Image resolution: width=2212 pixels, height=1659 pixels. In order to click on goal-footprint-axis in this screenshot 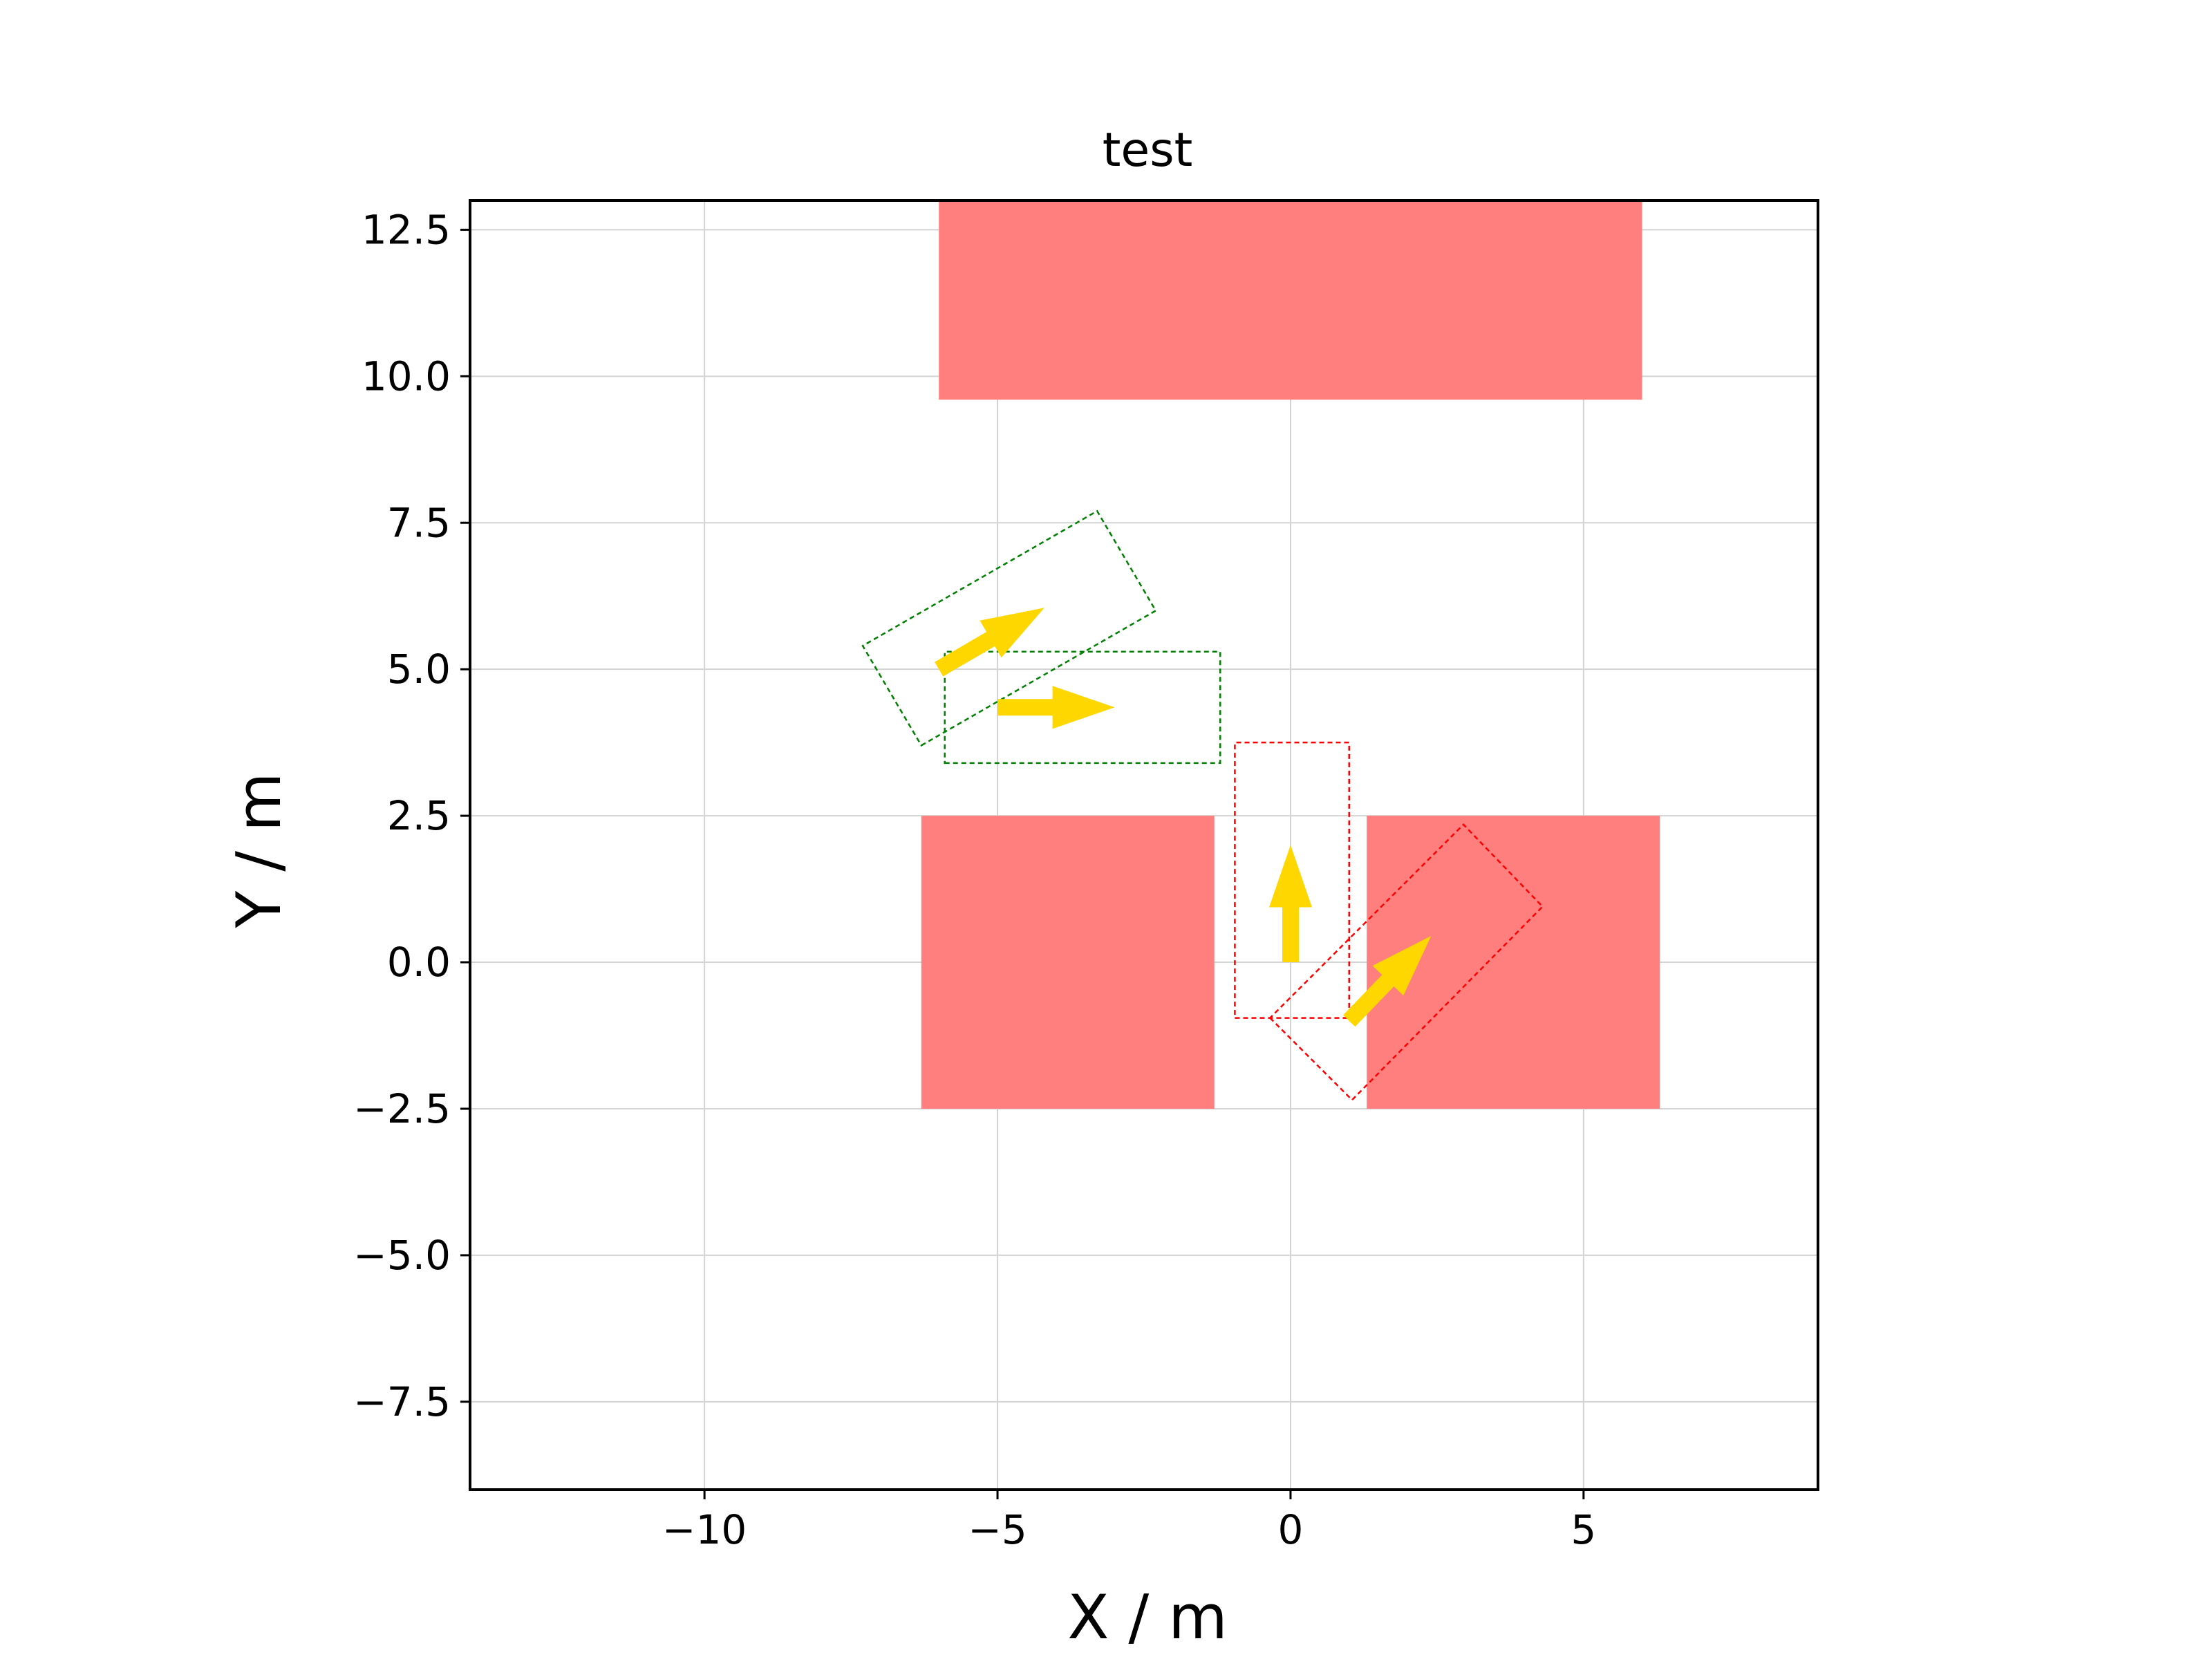, I will do `click(1082, 707)`.